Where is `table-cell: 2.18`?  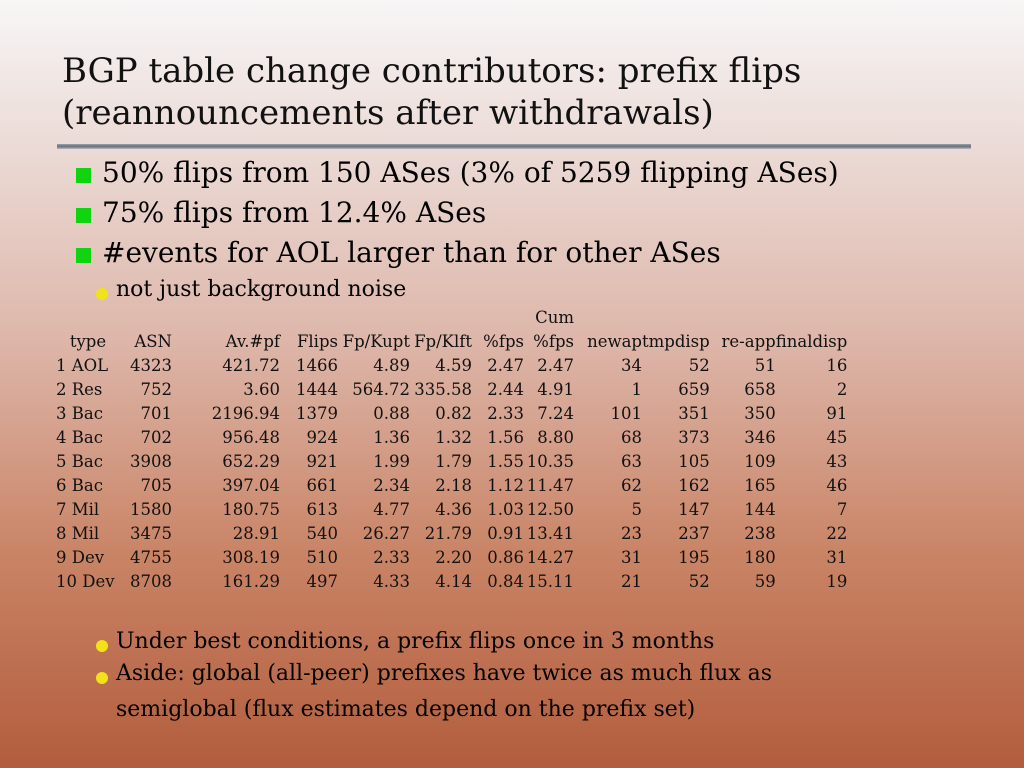
table-cell: 2.18 is located at coordinates (453, 485).